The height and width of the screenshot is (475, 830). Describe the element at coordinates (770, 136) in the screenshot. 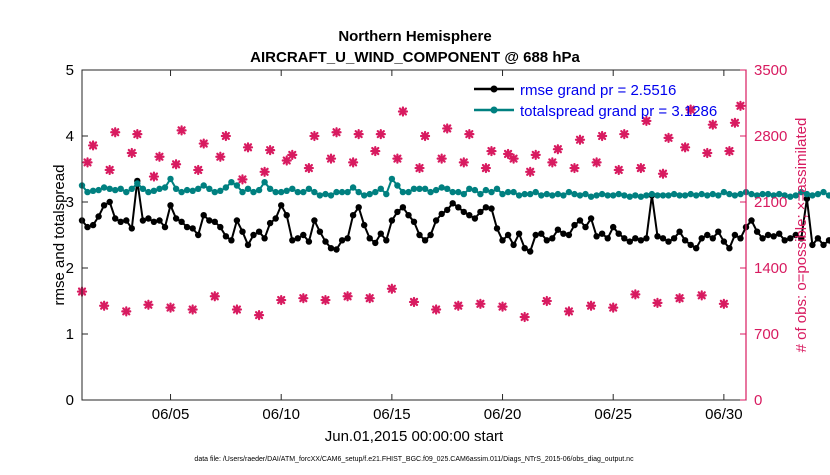

I see `y-right-tick-label: 2800` at that location.